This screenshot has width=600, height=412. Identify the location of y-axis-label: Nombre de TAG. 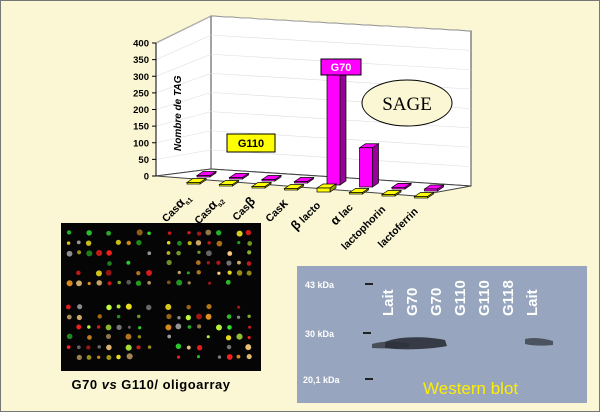
(178, 113).